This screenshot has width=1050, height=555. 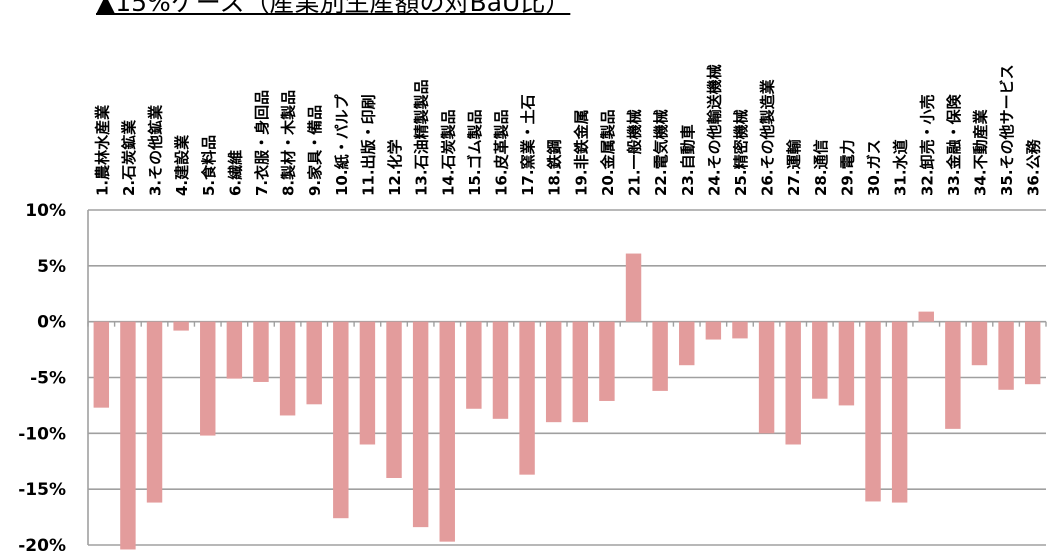 What do you see at coordinates (768, 137) in the screenshot?
I see `category-label: 26.その他製造業` at bounding box center [768, 137].